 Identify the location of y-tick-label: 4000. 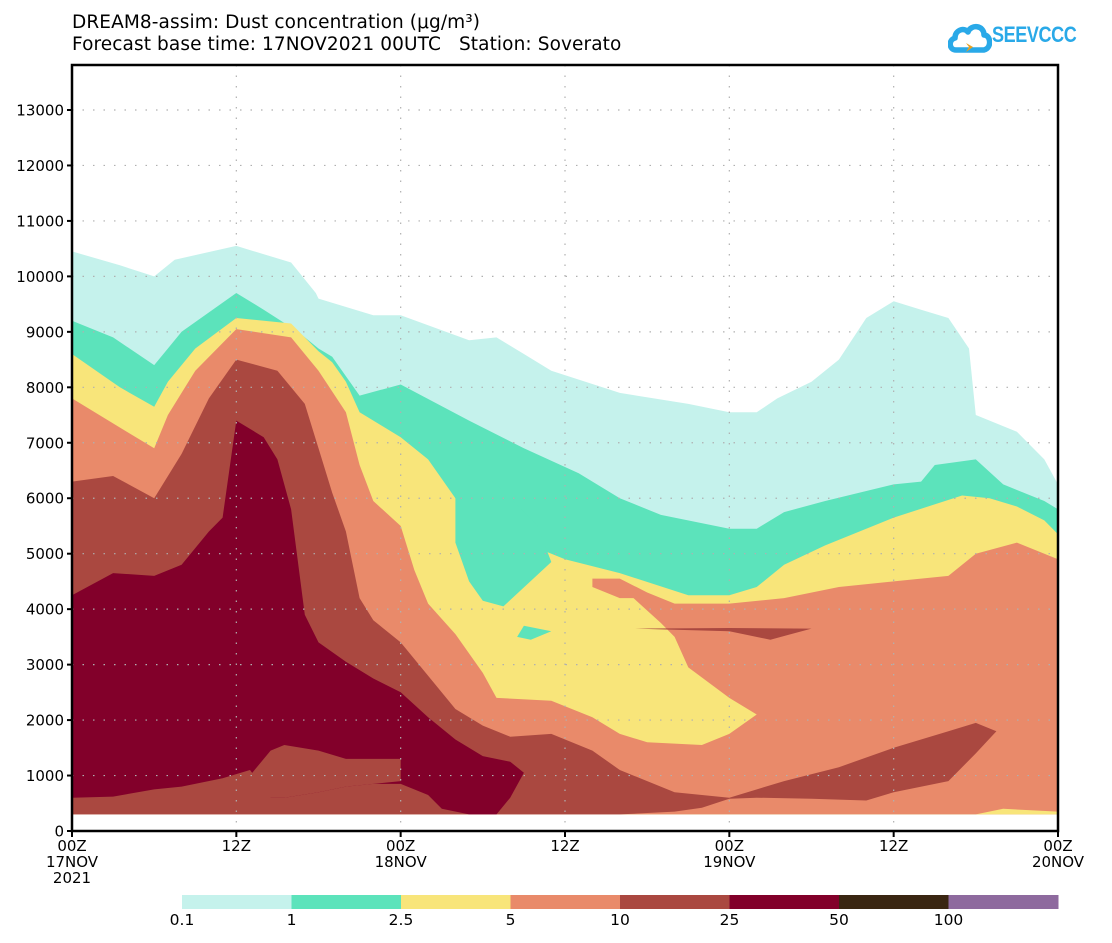
(45, 610).